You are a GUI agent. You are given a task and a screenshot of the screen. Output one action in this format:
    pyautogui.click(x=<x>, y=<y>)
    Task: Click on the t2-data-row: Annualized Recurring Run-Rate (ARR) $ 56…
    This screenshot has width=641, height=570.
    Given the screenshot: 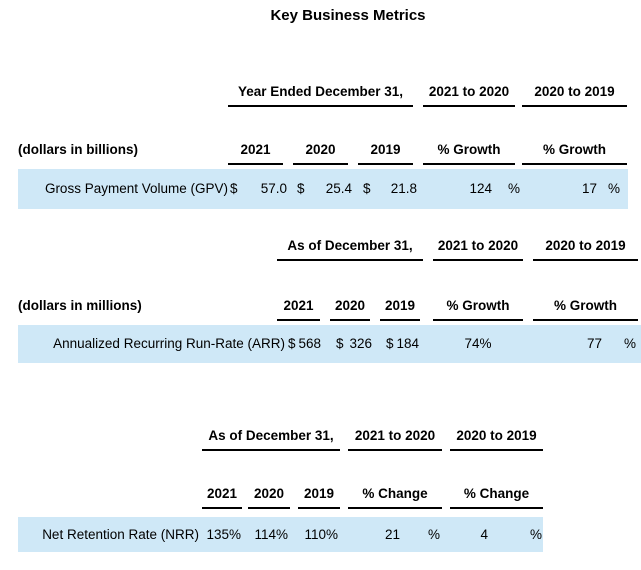 What is the action you would take?
    pyautogui.click(x=329, y=344)
    